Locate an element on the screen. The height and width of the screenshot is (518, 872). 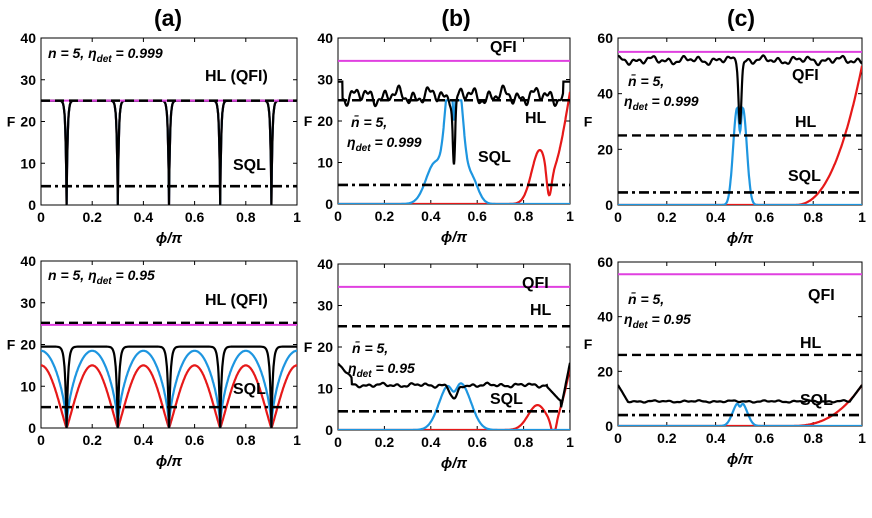
series-red-line is located at coordinates (740, 135).